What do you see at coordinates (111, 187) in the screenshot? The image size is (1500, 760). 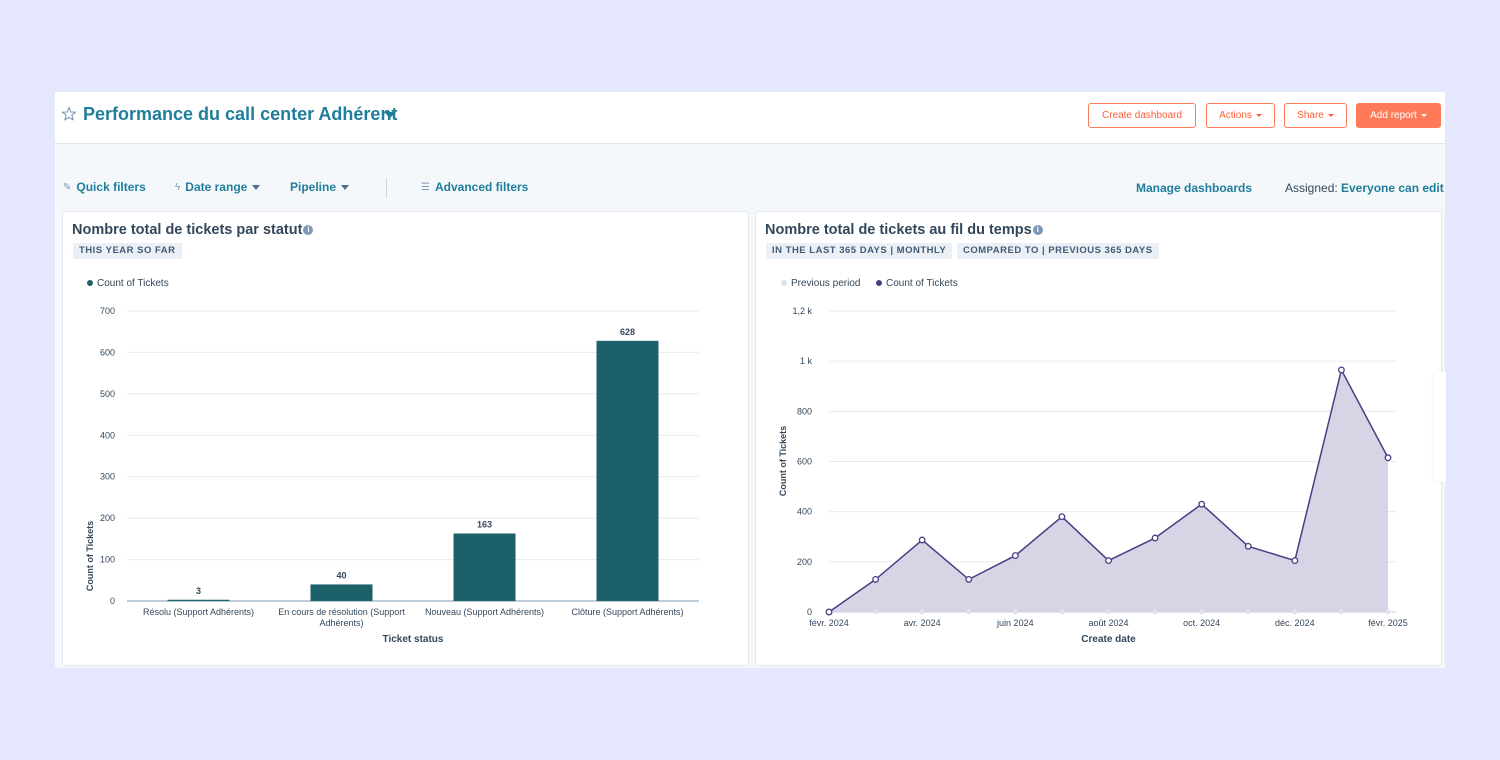 I see `quick-filters-label: Quick filters` at bounding box center [111, 187].